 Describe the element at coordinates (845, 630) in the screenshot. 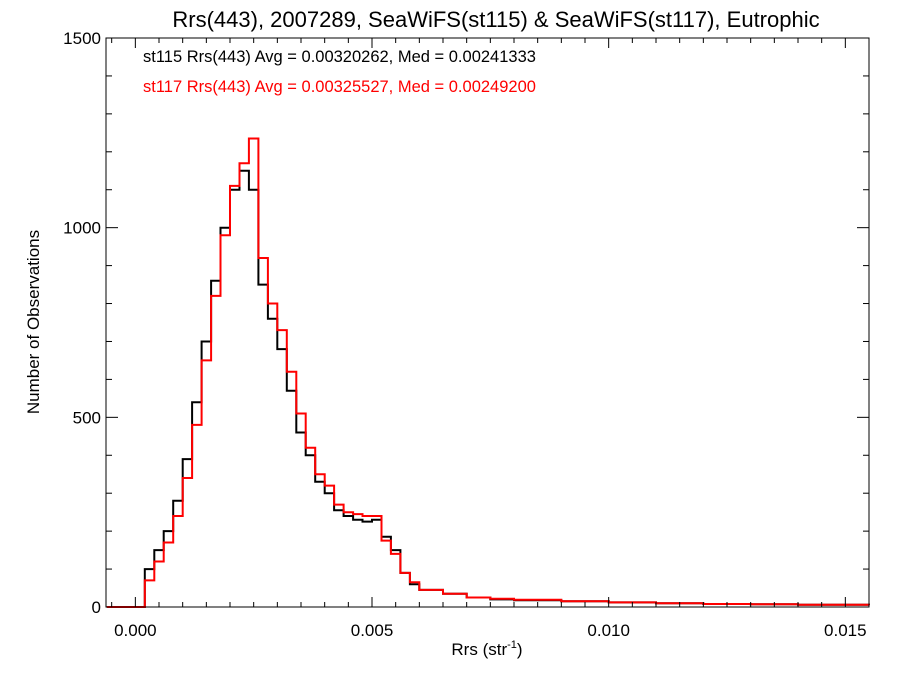

I see `x-tick-label: 0.015` at that location.